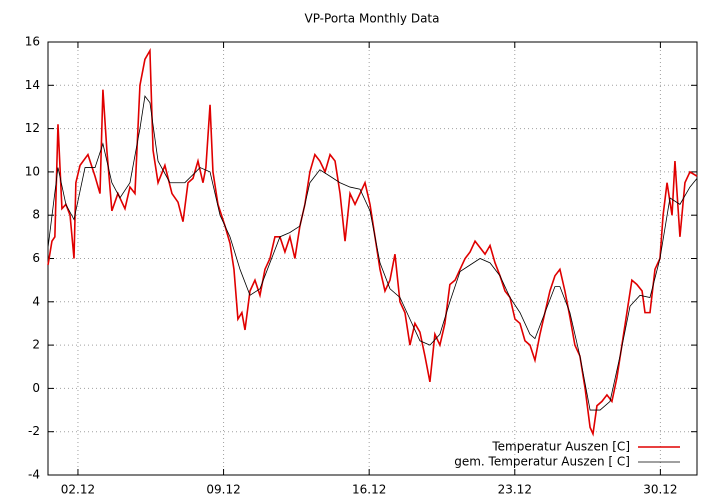 The height and width of the screenshot is (504, 720). Describe the element at coordinates (32, 42) in the screenshot. I see `y-tick-label: 16` at that location.